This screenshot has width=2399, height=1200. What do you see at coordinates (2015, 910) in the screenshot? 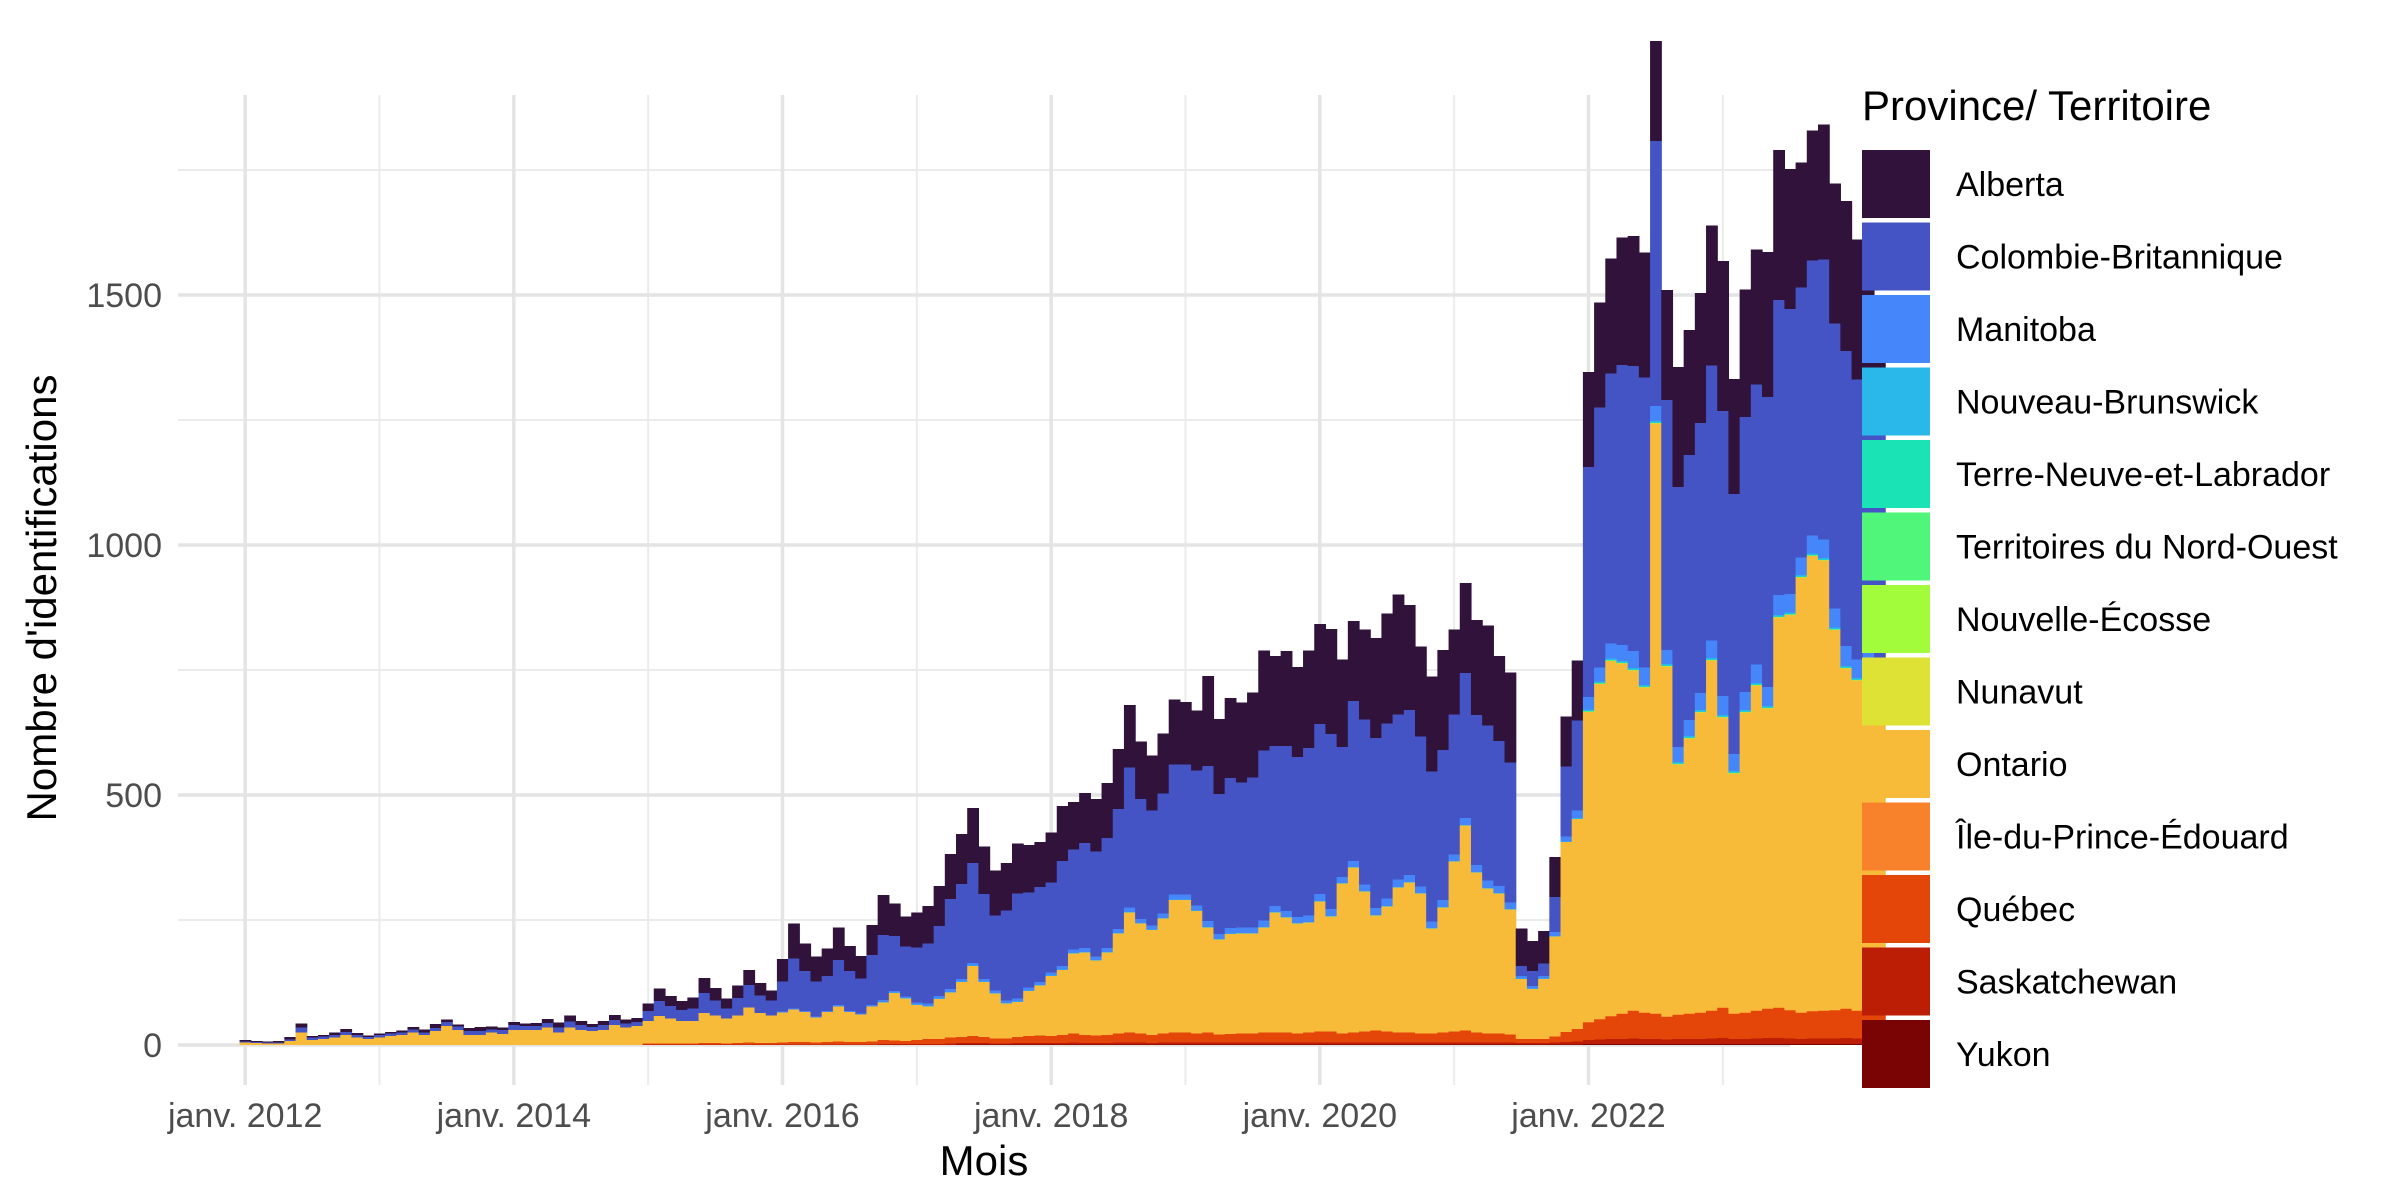
I see `legend-label: Québec` at bounding box center [2015, 910].